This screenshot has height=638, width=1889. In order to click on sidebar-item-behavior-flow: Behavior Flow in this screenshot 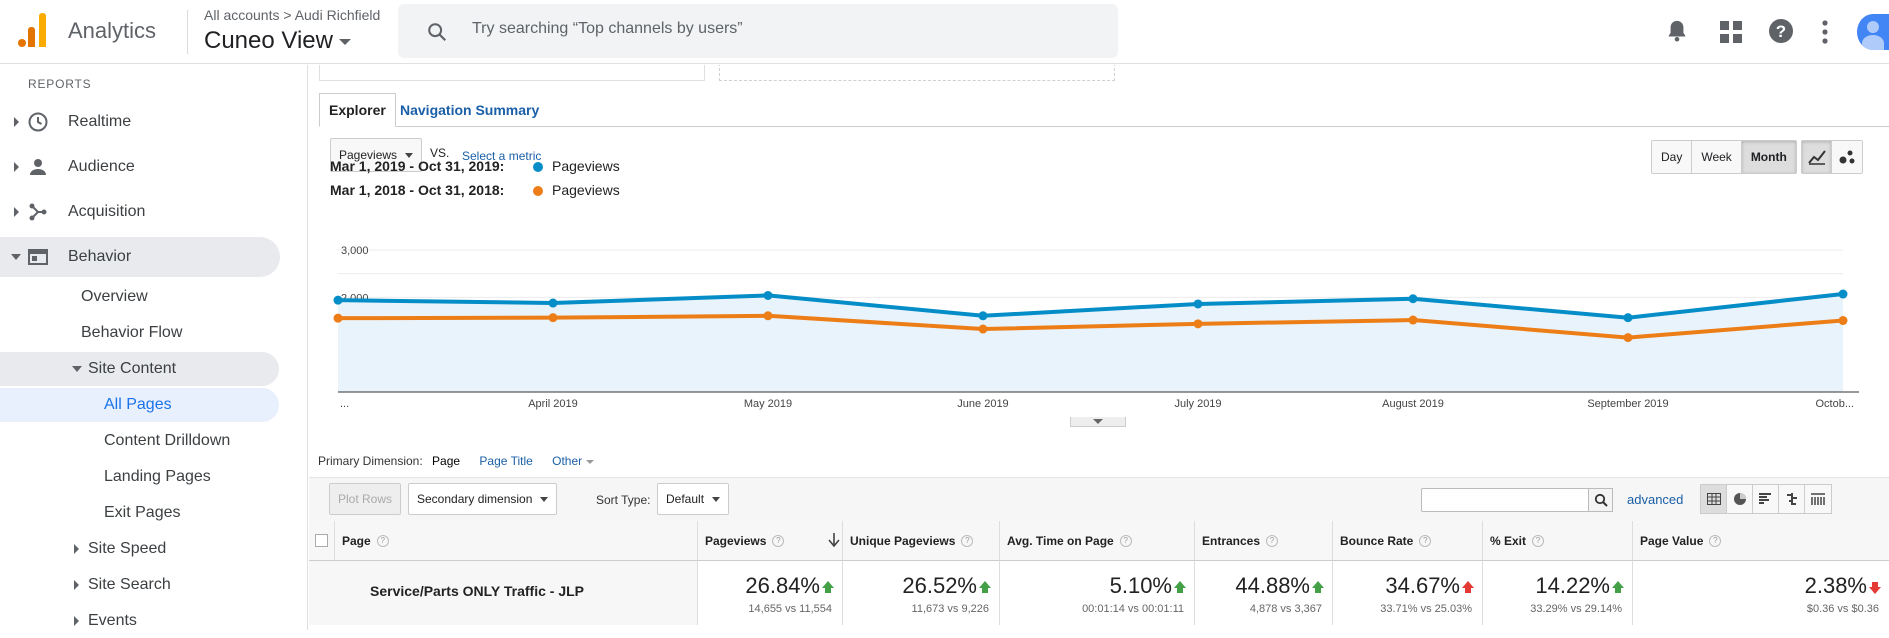, I will do `click(181, 333)`.